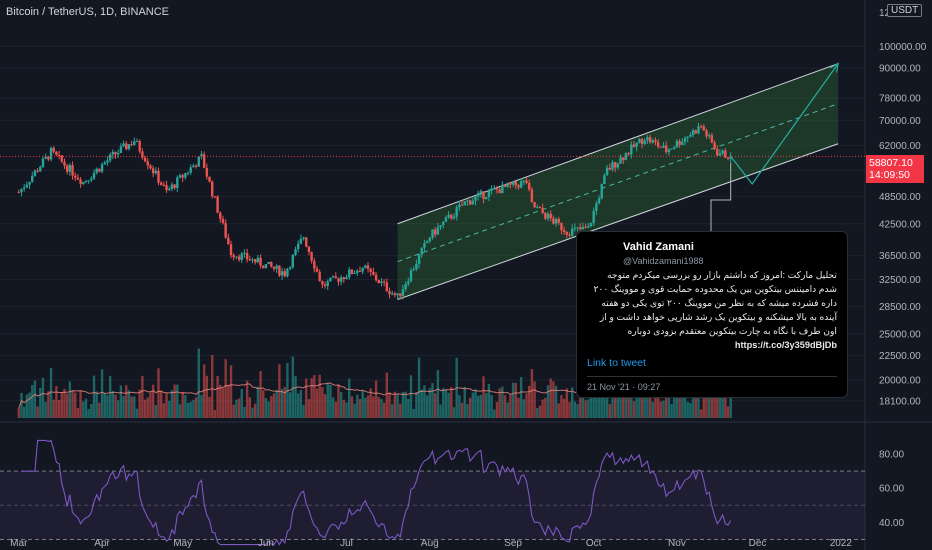 Image resolution: width=932 pixels, height=550 pixels. I want to click on currency-badge: USDT, so click(905, 10).